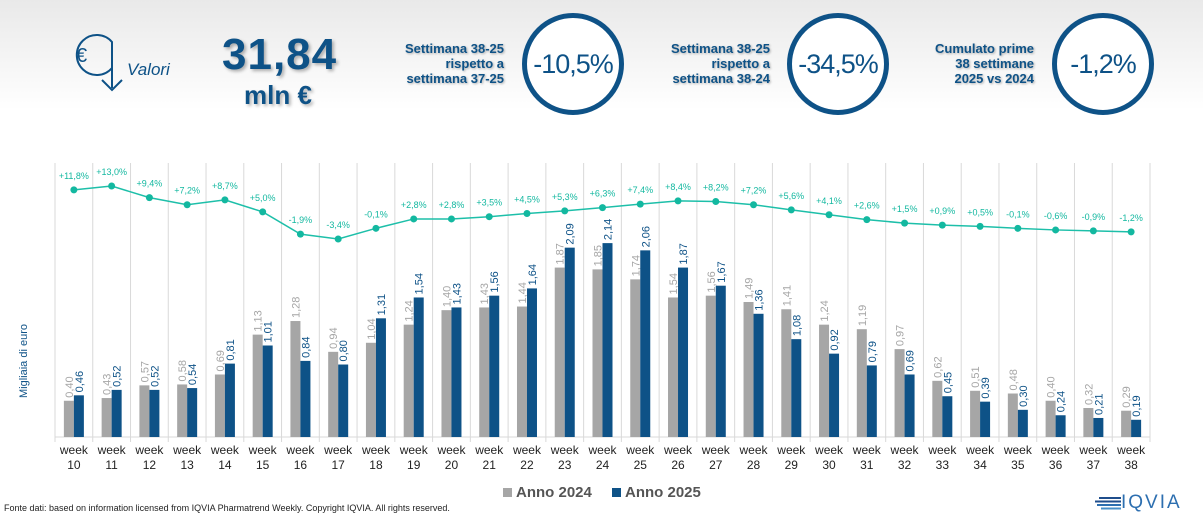  Describe the element at coordinates (754, 191) in the screenshot. I see `growth-label: +7,2%` at that location.